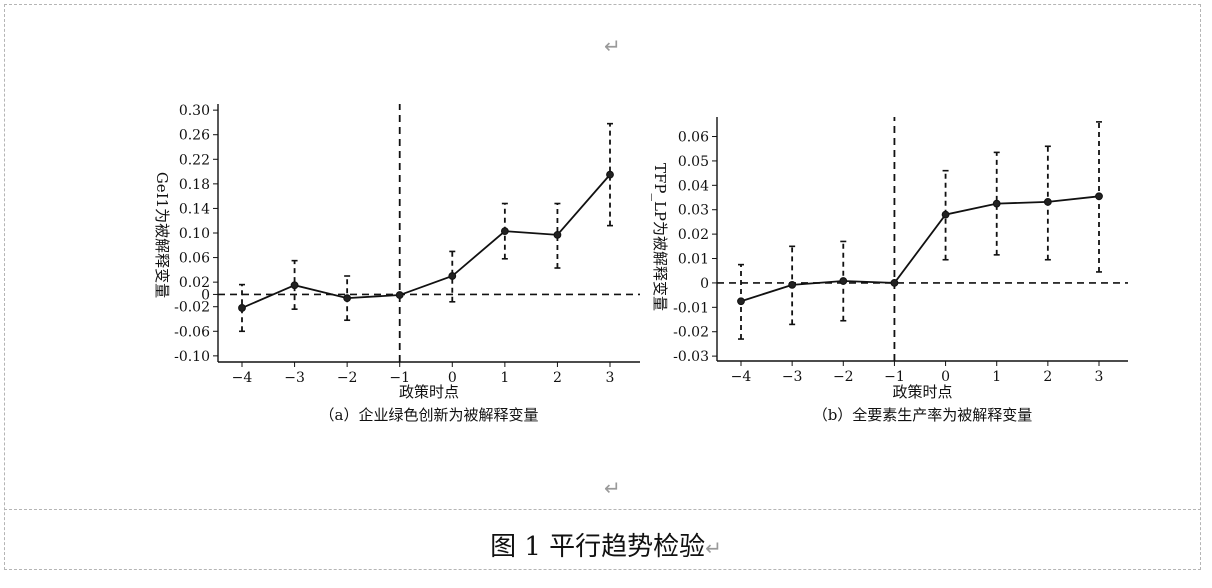  Describe the element at coordinates (602, 509) in the screenshot. I see `caption-divider` at that location.